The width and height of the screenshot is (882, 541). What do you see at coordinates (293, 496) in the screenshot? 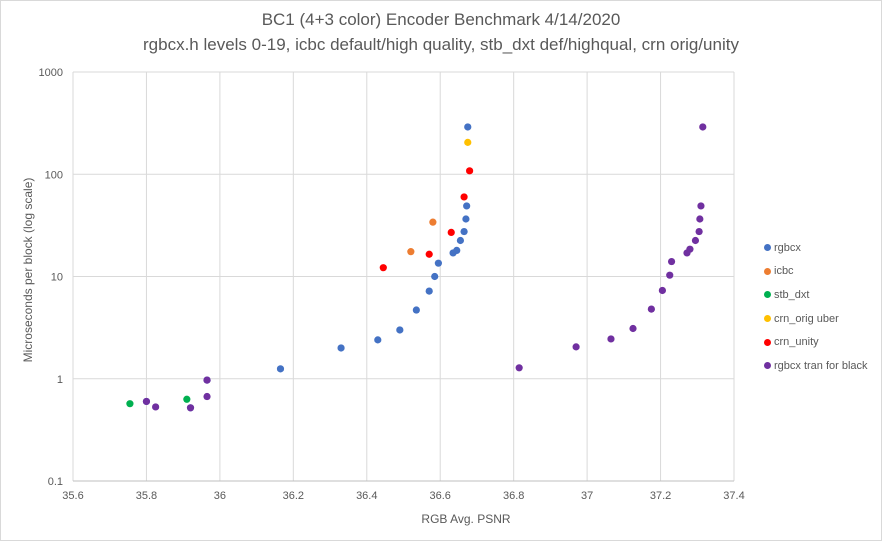
I see `x-tick-label: 36.2` at bounding box center [293, 496].